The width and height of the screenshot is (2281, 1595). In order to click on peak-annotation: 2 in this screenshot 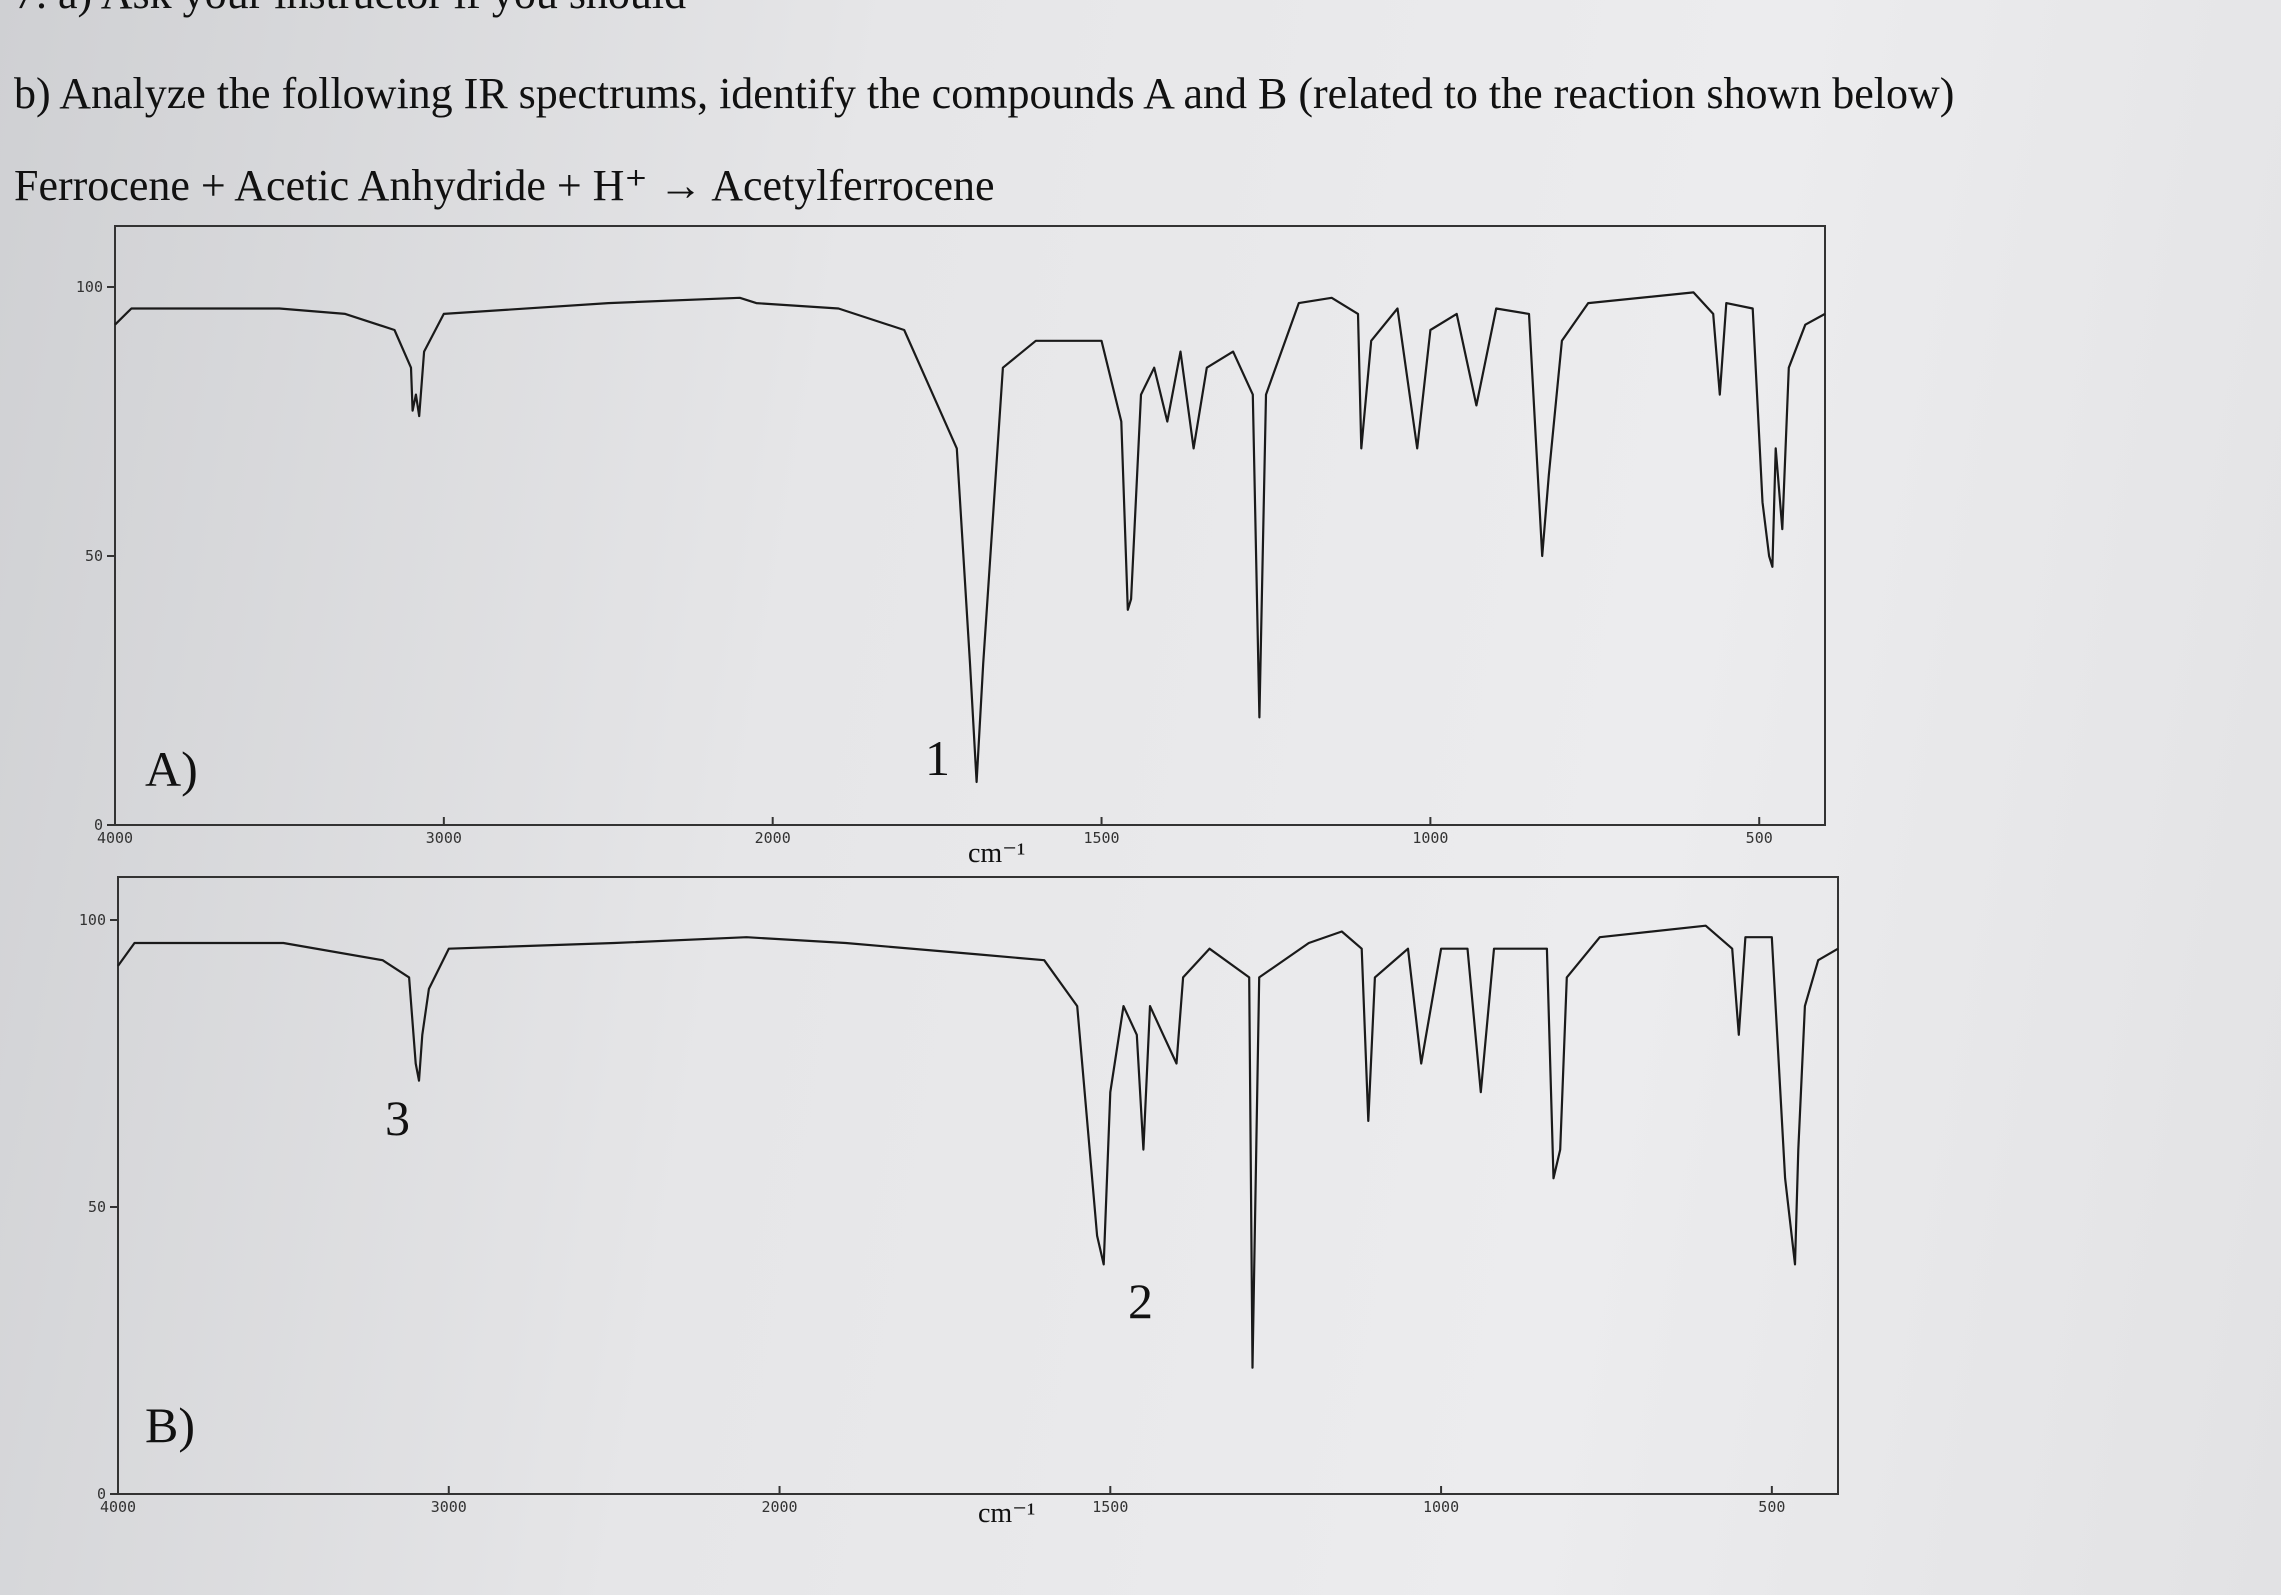, I will do `click(1140, 1301)`.